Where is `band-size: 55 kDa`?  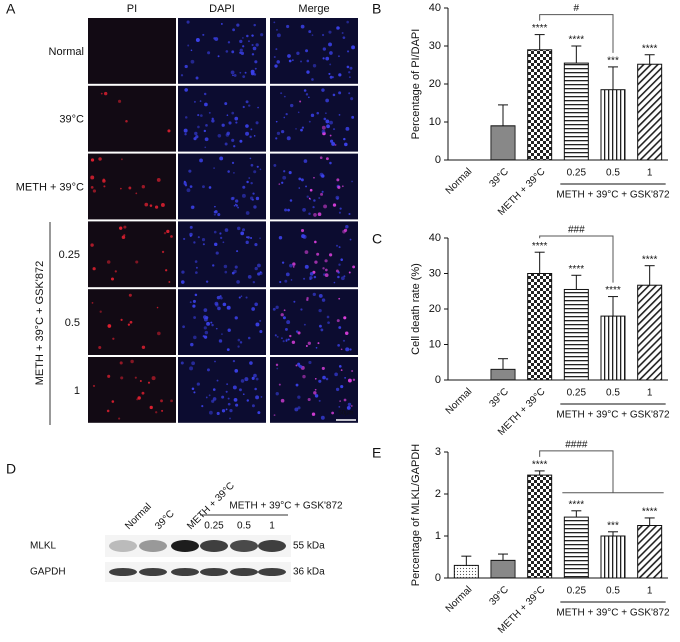
band-size: 55 kDa is located at coordinates (309, 546).